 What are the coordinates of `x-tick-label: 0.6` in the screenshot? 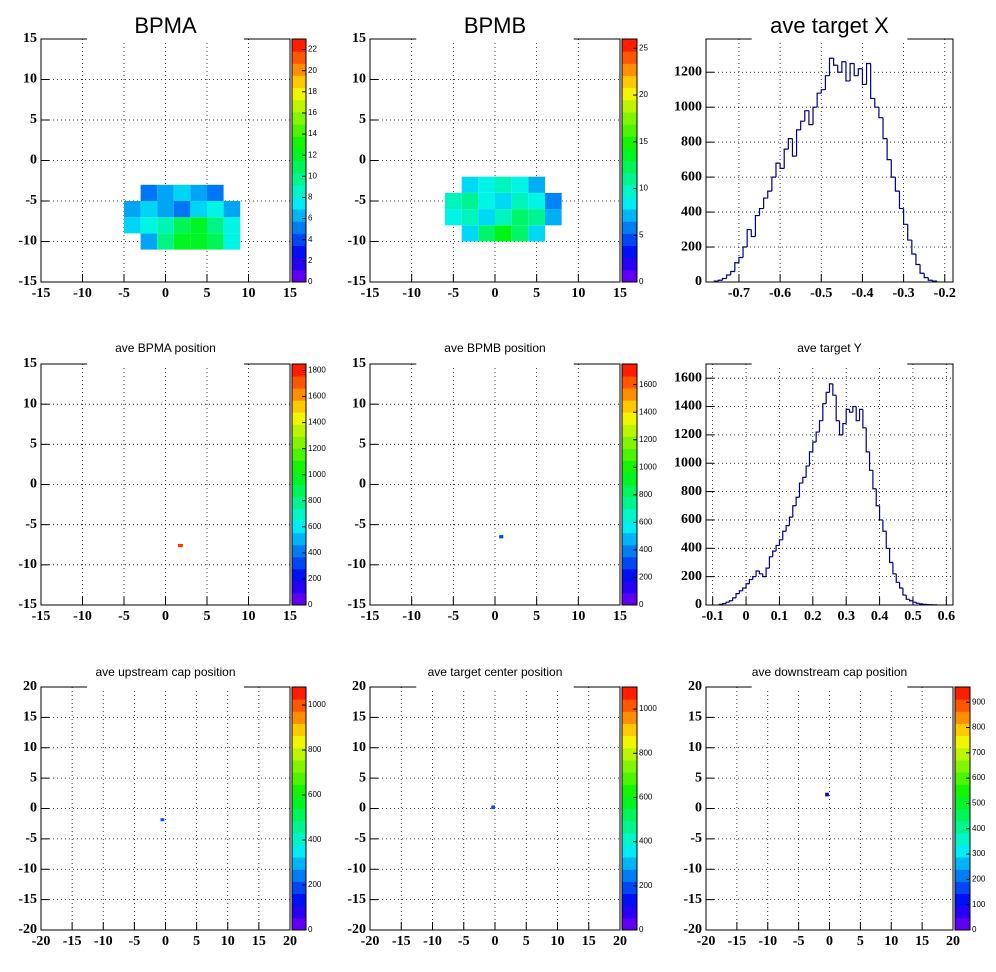 It's located at (947, 616).